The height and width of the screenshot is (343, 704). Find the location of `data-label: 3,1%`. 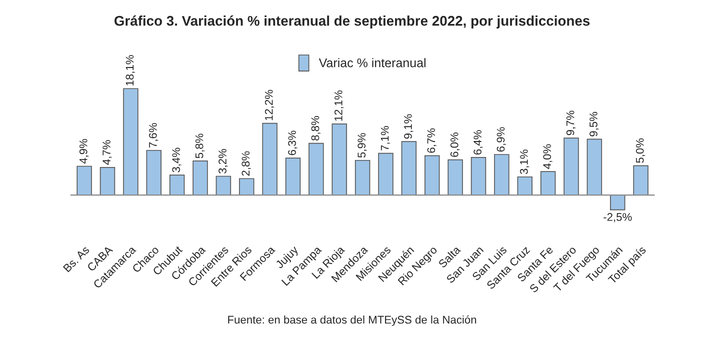

data-label: 3,1% is located at coordinates (525, 162).